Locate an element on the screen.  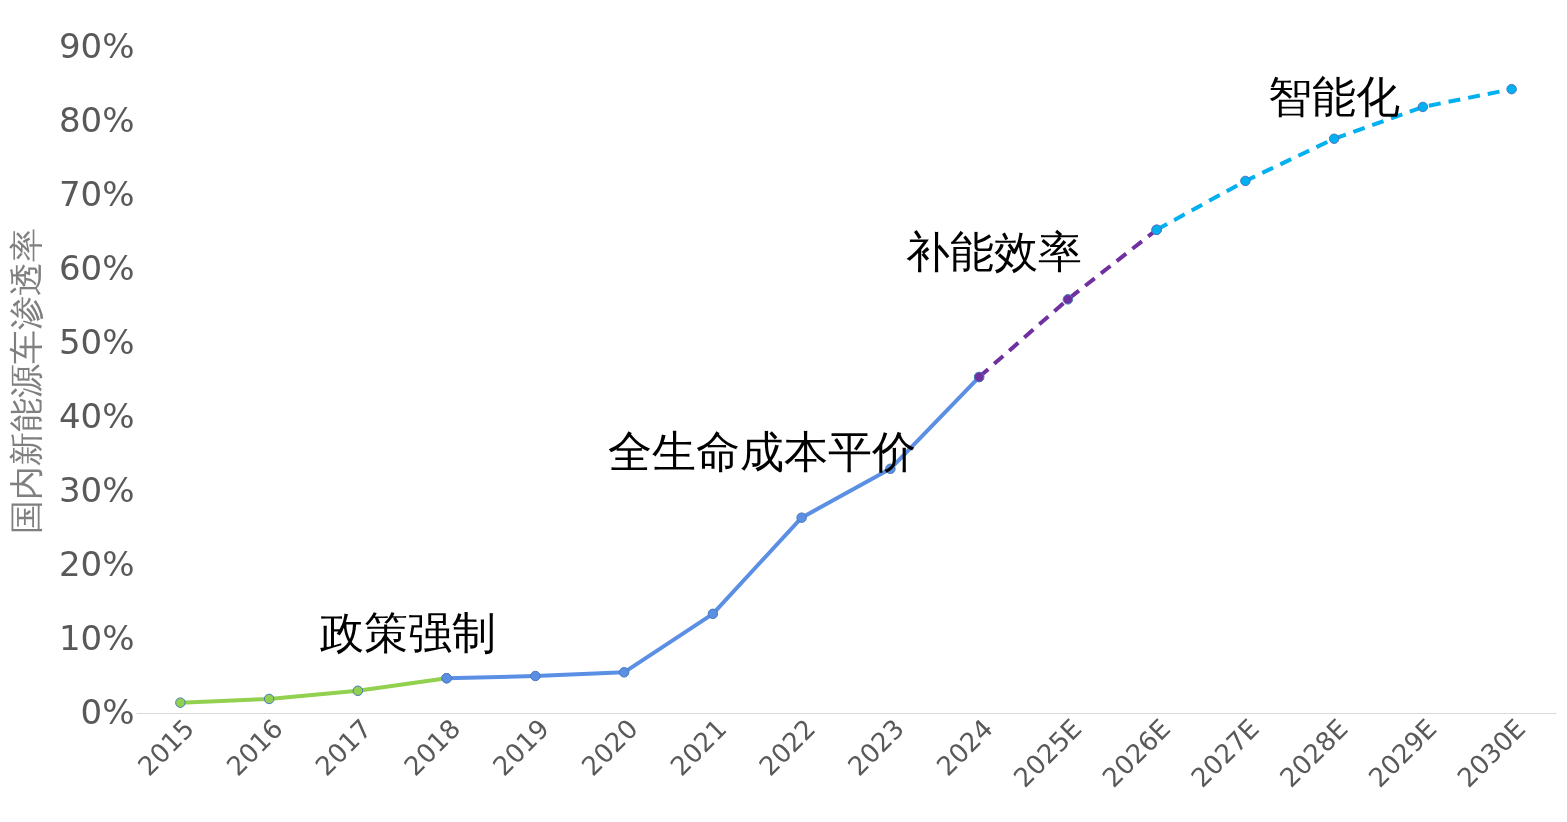
y-tick-label: 90% is located at coordinates (96, 45).